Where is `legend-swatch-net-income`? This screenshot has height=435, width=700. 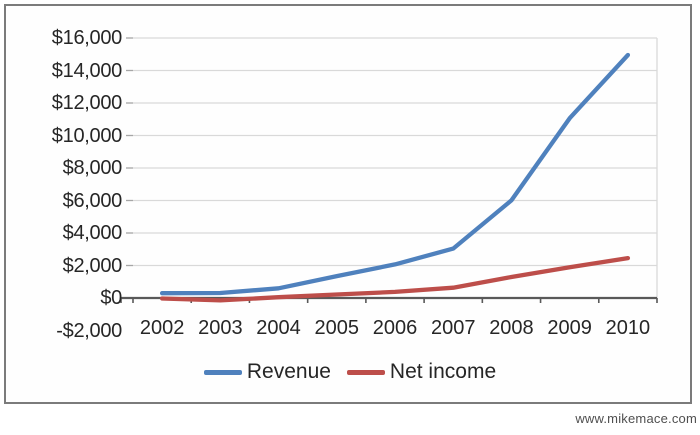 legend-swatch-net-income is located at coordinates (365, 372).